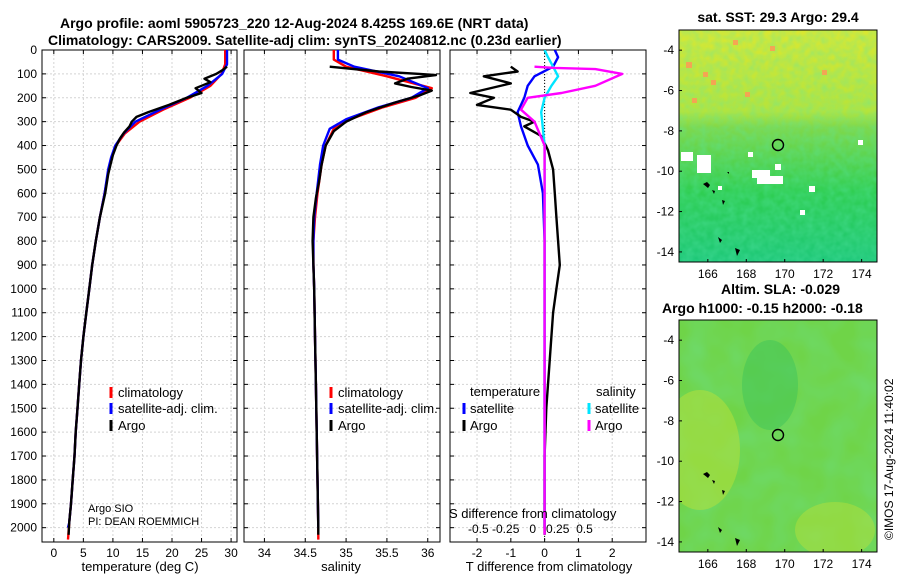  What do you see at coordinates (163, 409) in the screenshot?
I see `temperature-legend: climatology satellite-adj. clim. Argo` at bounding box center [163, 409].